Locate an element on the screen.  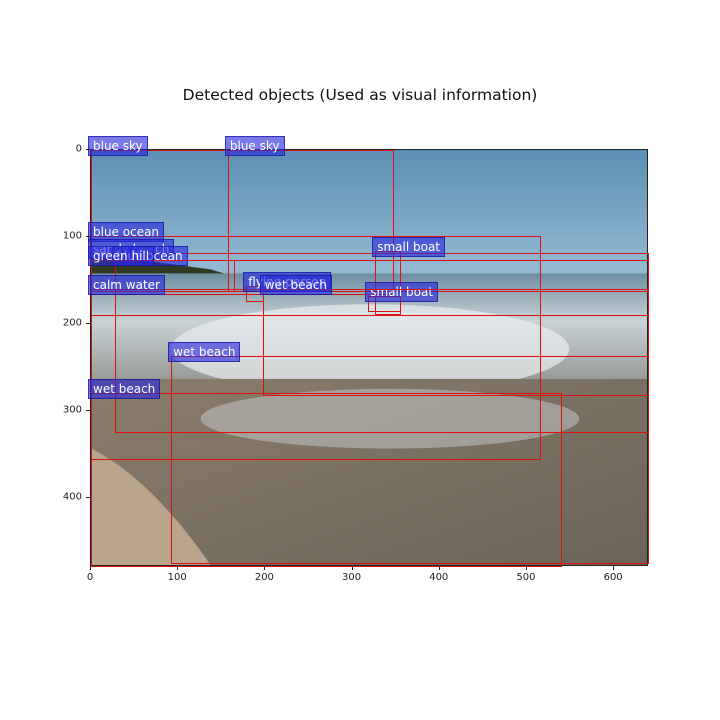
x-tick-label: 100 is located at coordinates (177, 577).